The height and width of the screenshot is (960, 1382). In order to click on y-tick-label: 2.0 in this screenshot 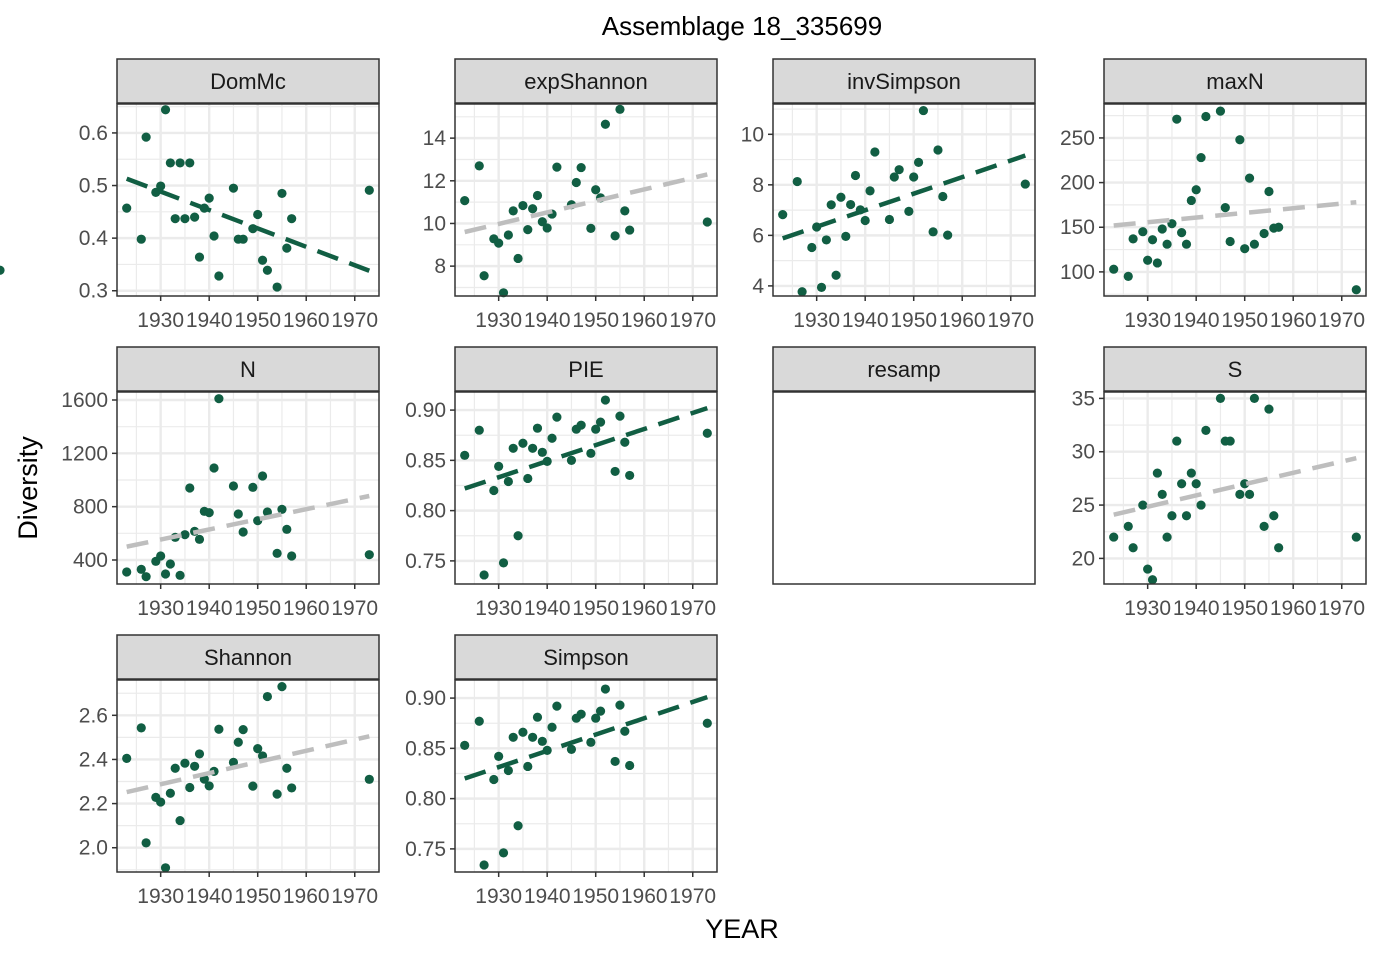, I will do `click(93, 848)`.